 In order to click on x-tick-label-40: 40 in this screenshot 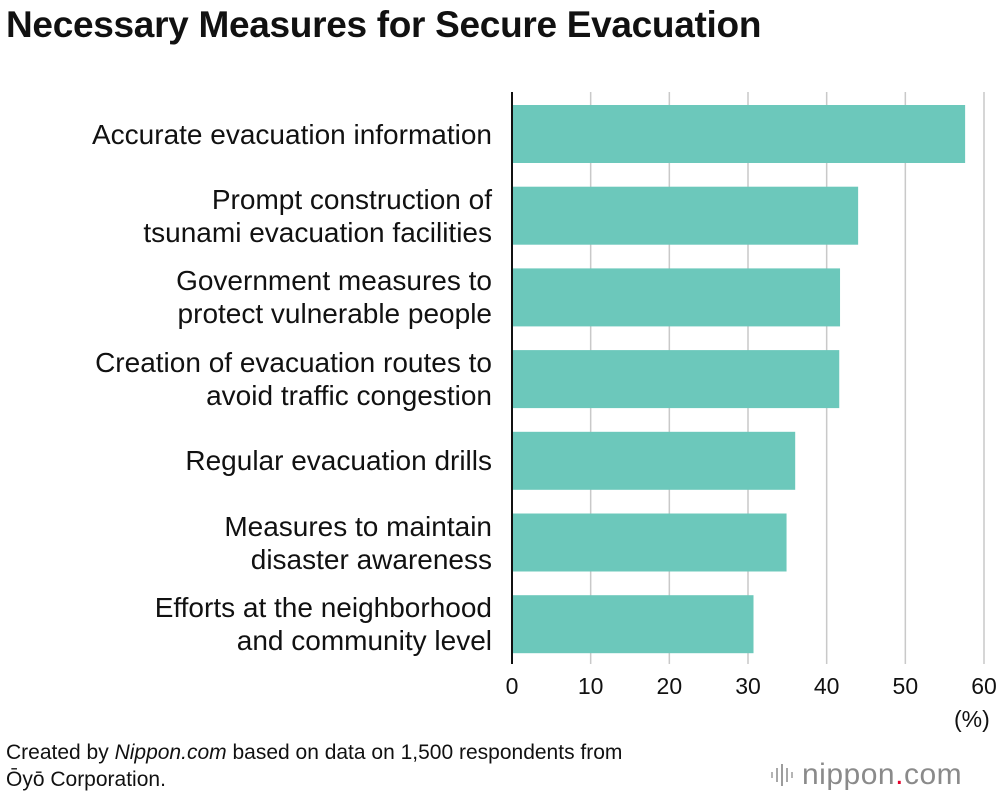, I will do `click(826, 686)`.